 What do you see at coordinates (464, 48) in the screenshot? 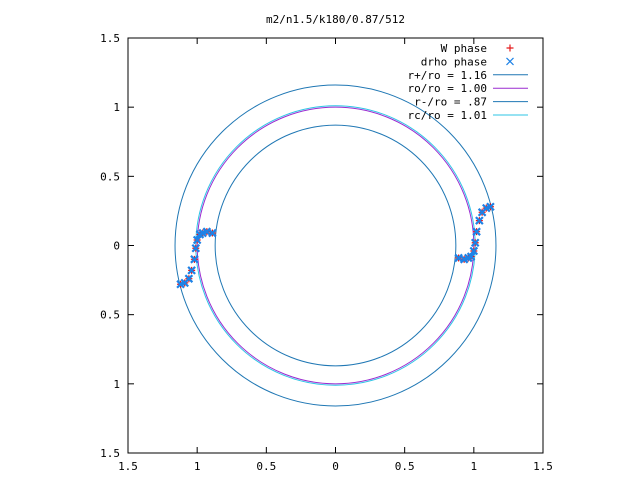
I see `legend-label: W phase` at bounding box center [464, 48].